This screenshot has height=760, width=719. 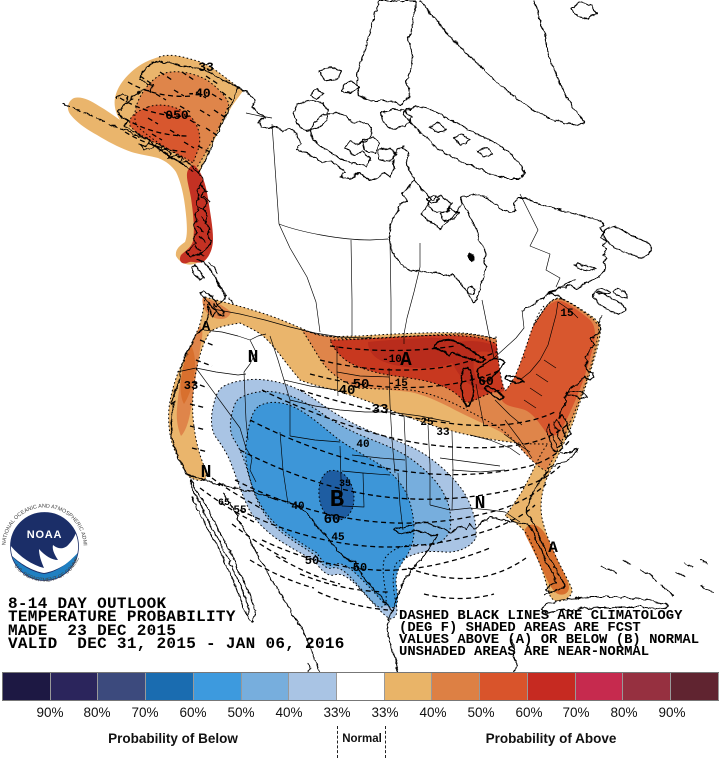 What do you see at coordinates (392, 360) in the screenshot?
I see `svg-text: -10` at bounding box center [392, 360].